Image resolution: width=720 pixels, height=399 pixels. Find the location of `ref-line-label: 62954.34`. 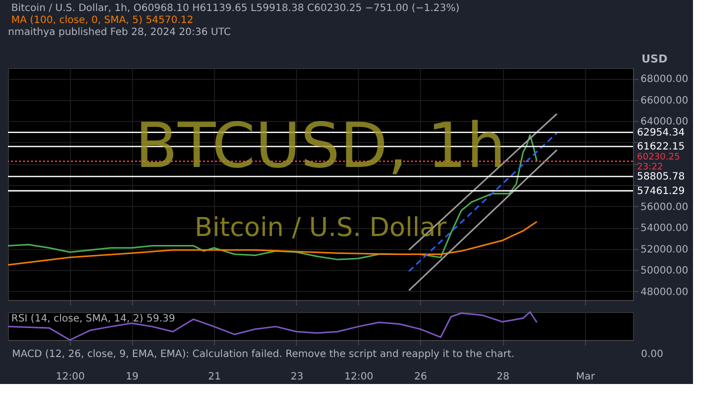

ref-line-label: 62954.34 is located at coordinates (661, 132).